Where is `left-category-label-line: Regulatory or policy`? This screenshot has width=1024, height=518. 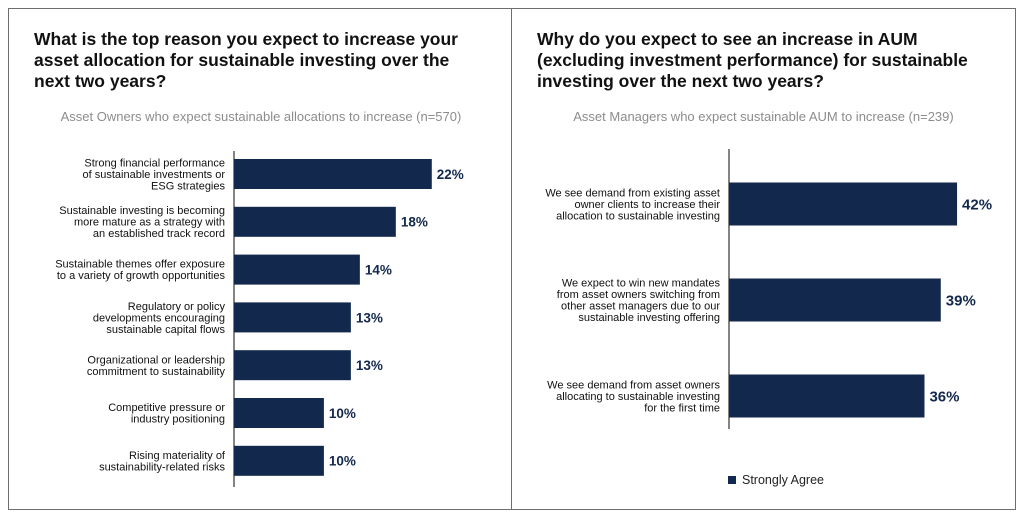 left-category-label-line: Regulatory or policy is located at coordinates (177, 307).